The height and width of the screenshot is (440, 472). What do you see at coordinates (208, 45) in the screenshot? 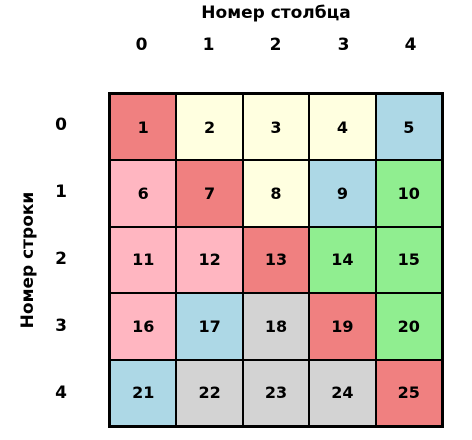
I see `column-label-1: 1` at bounding box center [208, 45].